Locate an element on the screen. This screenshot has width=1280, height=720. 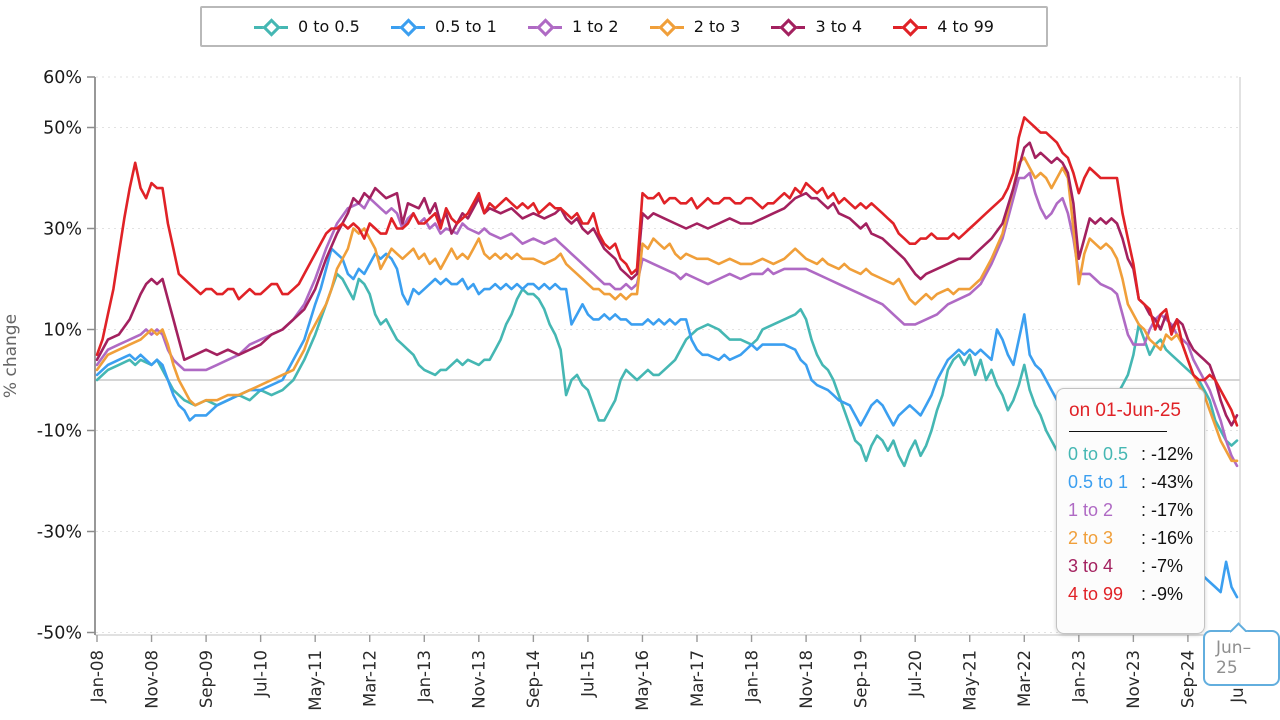
y-tick-label: 60% is located at coordinates (62, 78).